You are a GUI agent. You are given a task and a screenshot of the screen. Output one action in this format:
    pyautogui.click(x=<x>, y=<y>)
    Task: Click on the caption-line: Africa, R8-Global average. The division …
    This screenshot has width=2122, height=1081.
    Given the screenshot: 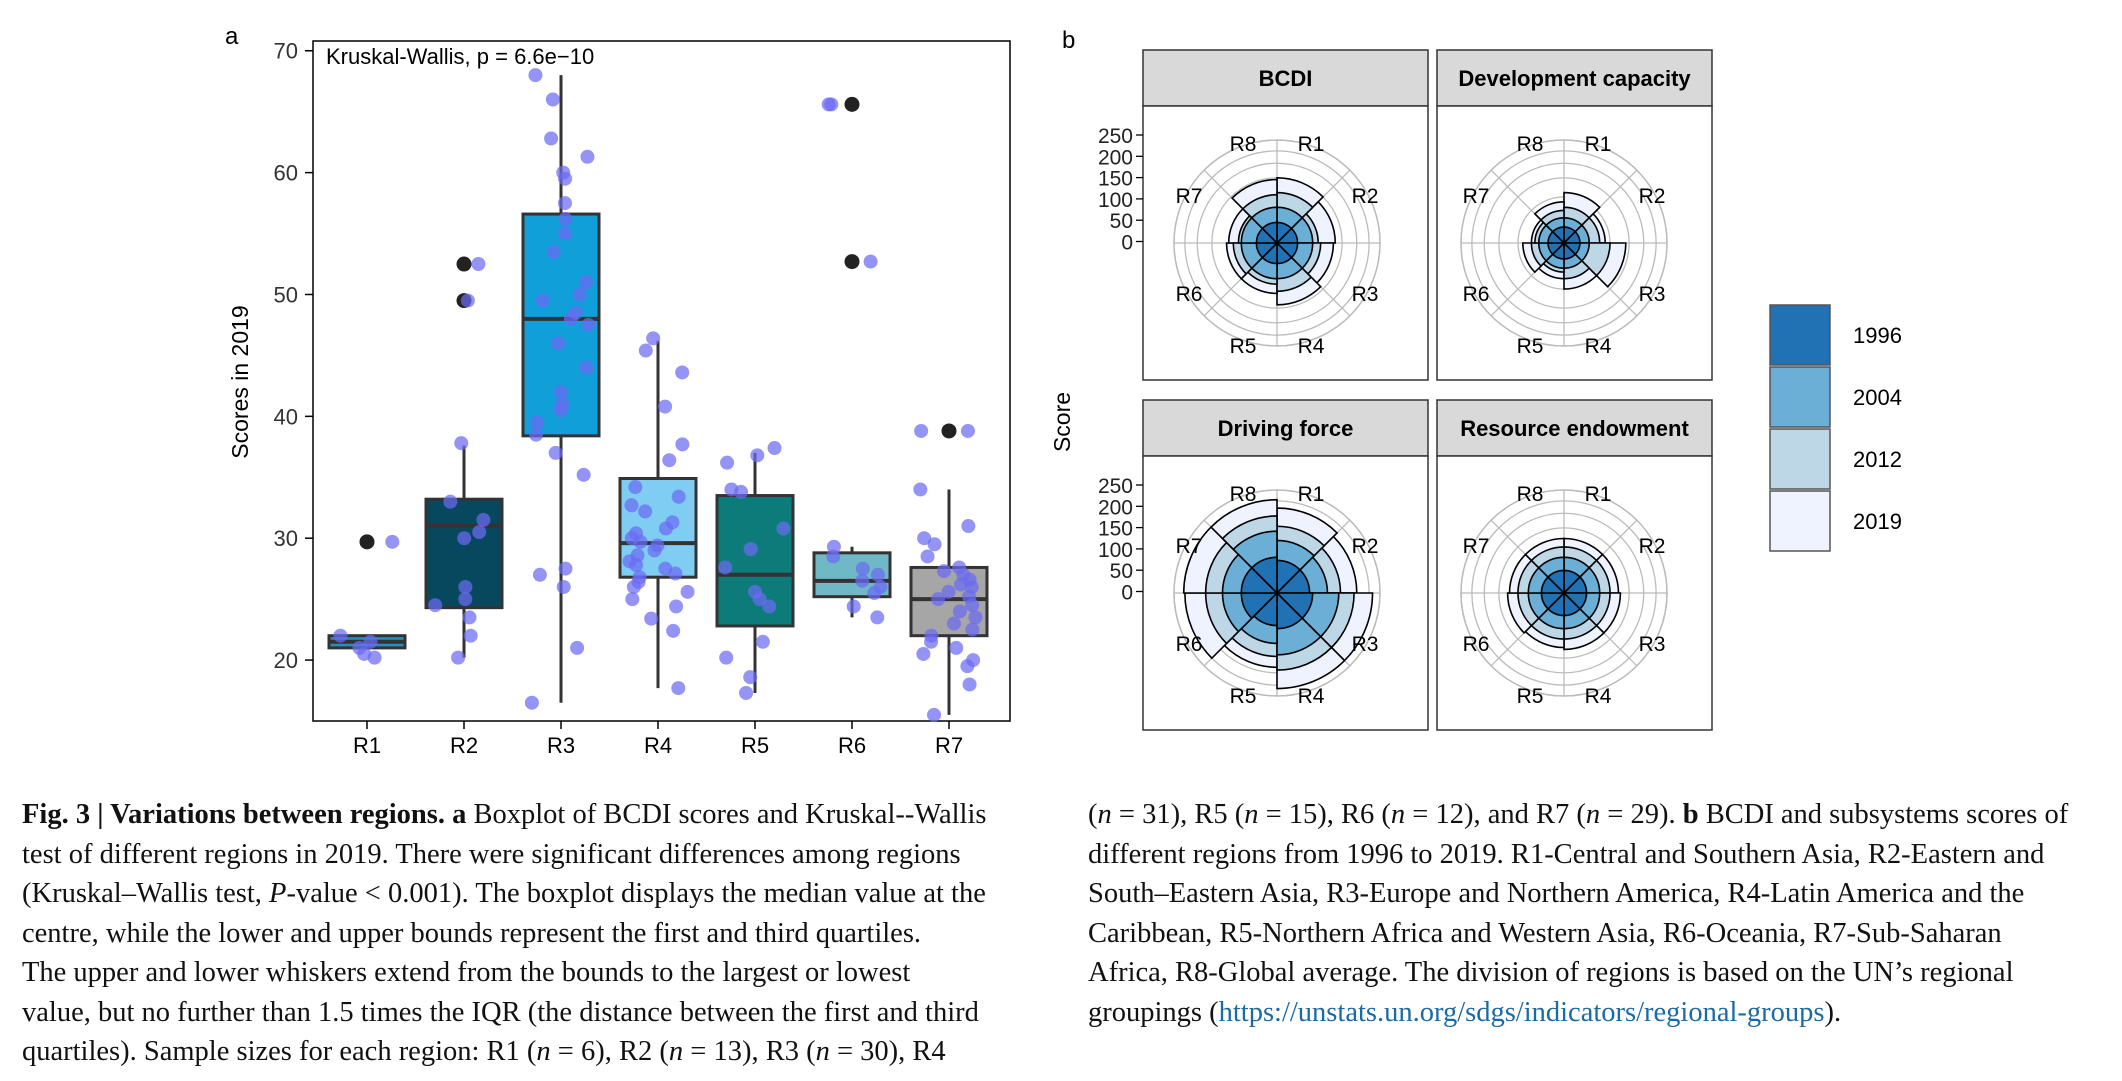 What is the action you would take?
    pyautogui.click(x=1598, y=973)
    